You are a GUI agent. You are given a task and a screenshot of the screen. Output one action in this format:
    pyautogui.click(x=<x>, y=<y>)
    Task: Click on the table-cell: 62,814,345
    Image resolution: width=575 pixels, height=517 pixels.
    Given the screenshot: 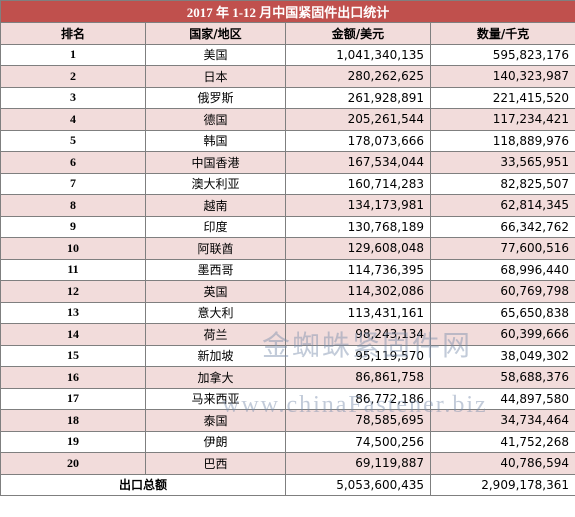 What is the action you would take?
    pyautogui.click(x=502, y=205)
    